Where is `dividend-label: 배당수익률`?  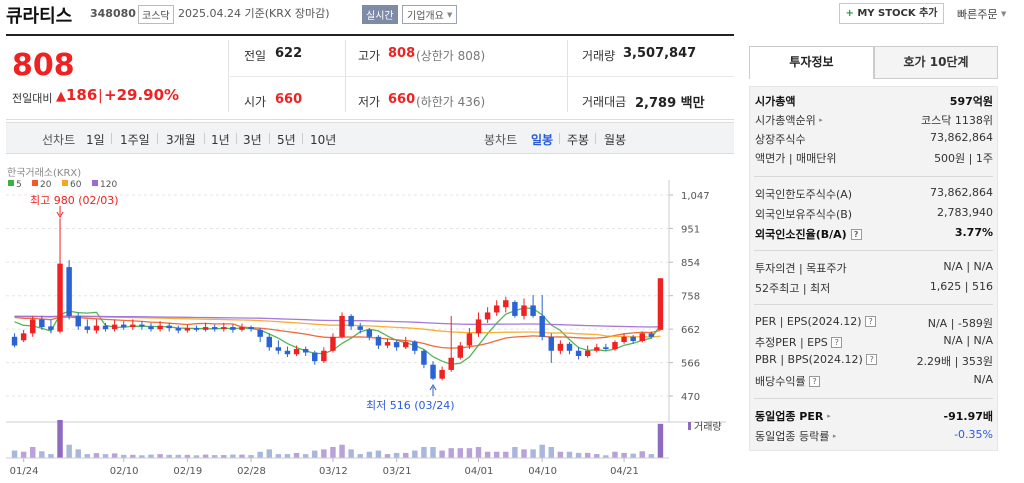
dividend-label: 배당수익률 is located at coordinates (780, 381).